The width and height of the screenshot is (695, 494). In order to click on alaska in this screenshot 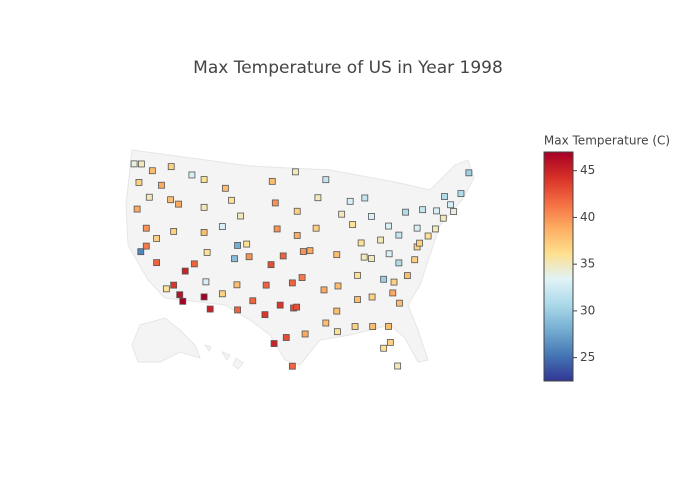, I will do `click(166, 340)`.